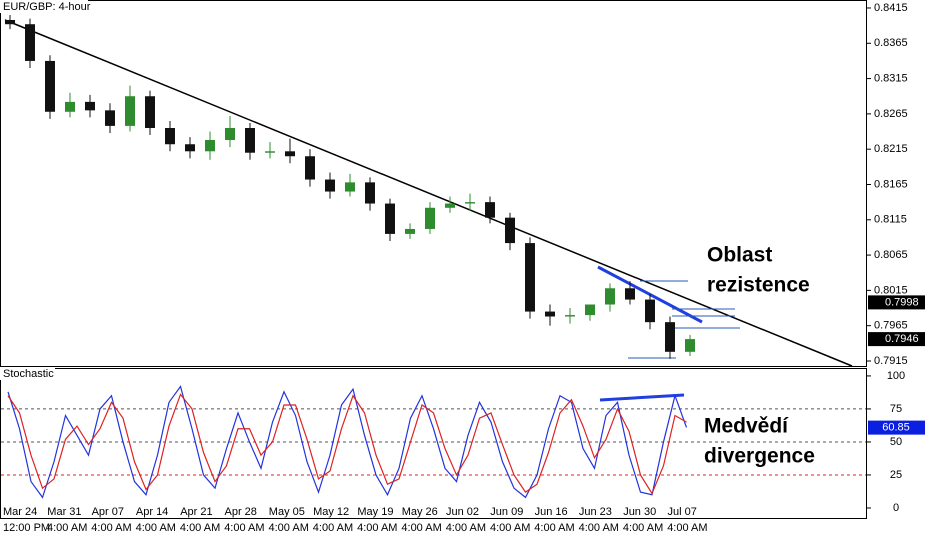 Image resolution: width=925 pixels, height=535 pixels. Describe the element at coordinates (28, 374) in the screenshot. I see `stochastic-title: Stochastic` at that location.